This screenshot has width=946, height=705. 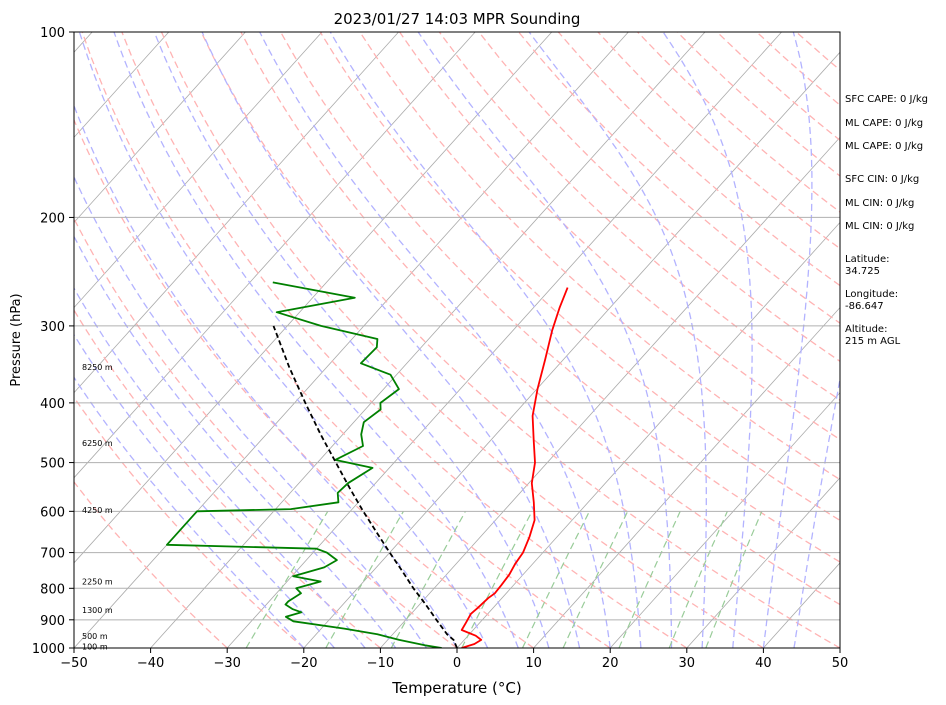 I want to click on latitude-value: 34.725, so click(x=862, y=271).